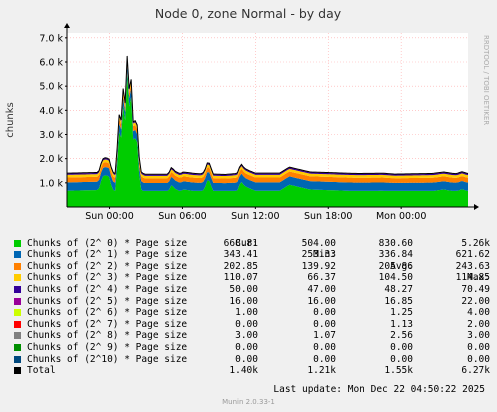  Describe the element at coordinates (67, 25) in the screenshot. I see `y-axis-arrow` at that location.